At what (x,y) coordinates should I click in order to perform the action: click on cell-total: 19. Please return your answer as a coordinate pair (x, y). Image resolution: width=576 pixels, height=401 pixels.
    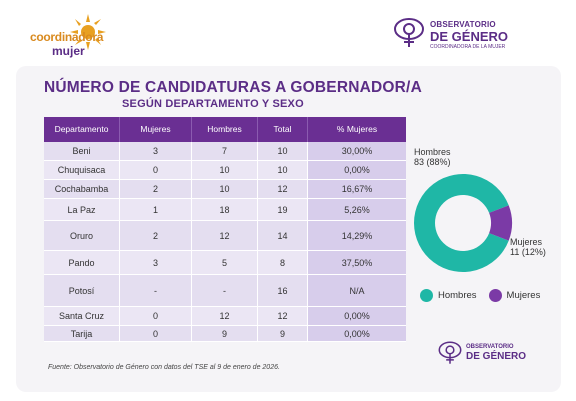
    Looking at the image, I should click on (283, 210).